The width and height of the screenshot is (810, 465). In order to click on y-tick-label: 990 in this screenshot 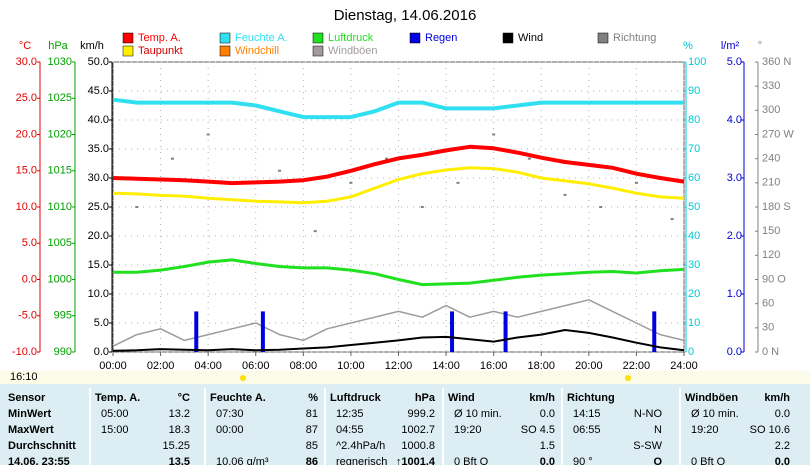, I will do `click(63, 352)`.